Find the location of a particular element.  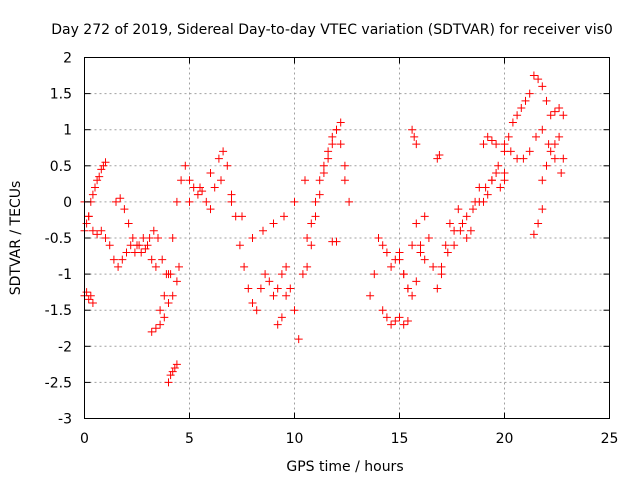

x-tick-label: 15 is located at coordinates (400, 439).